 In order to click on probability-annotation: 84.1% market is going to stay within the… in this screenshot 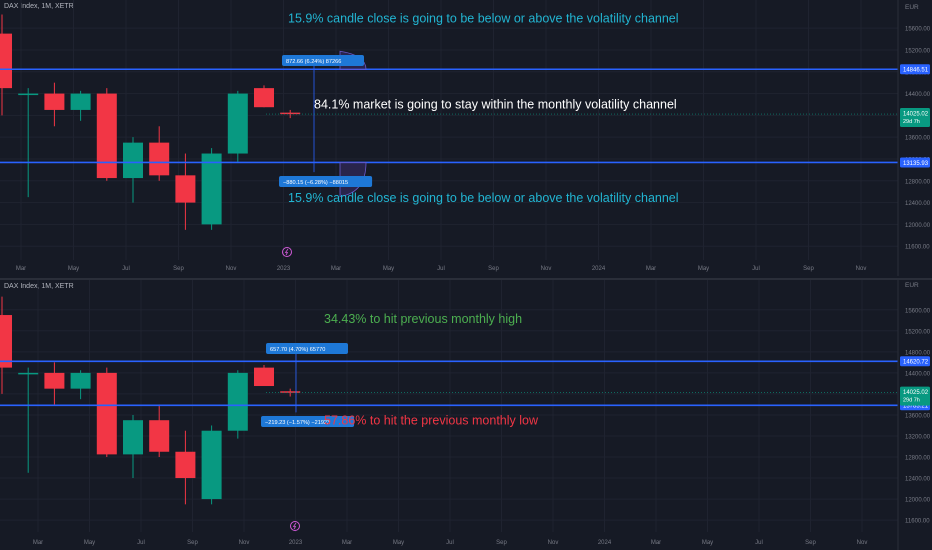, I will do `click(495, 104)`.